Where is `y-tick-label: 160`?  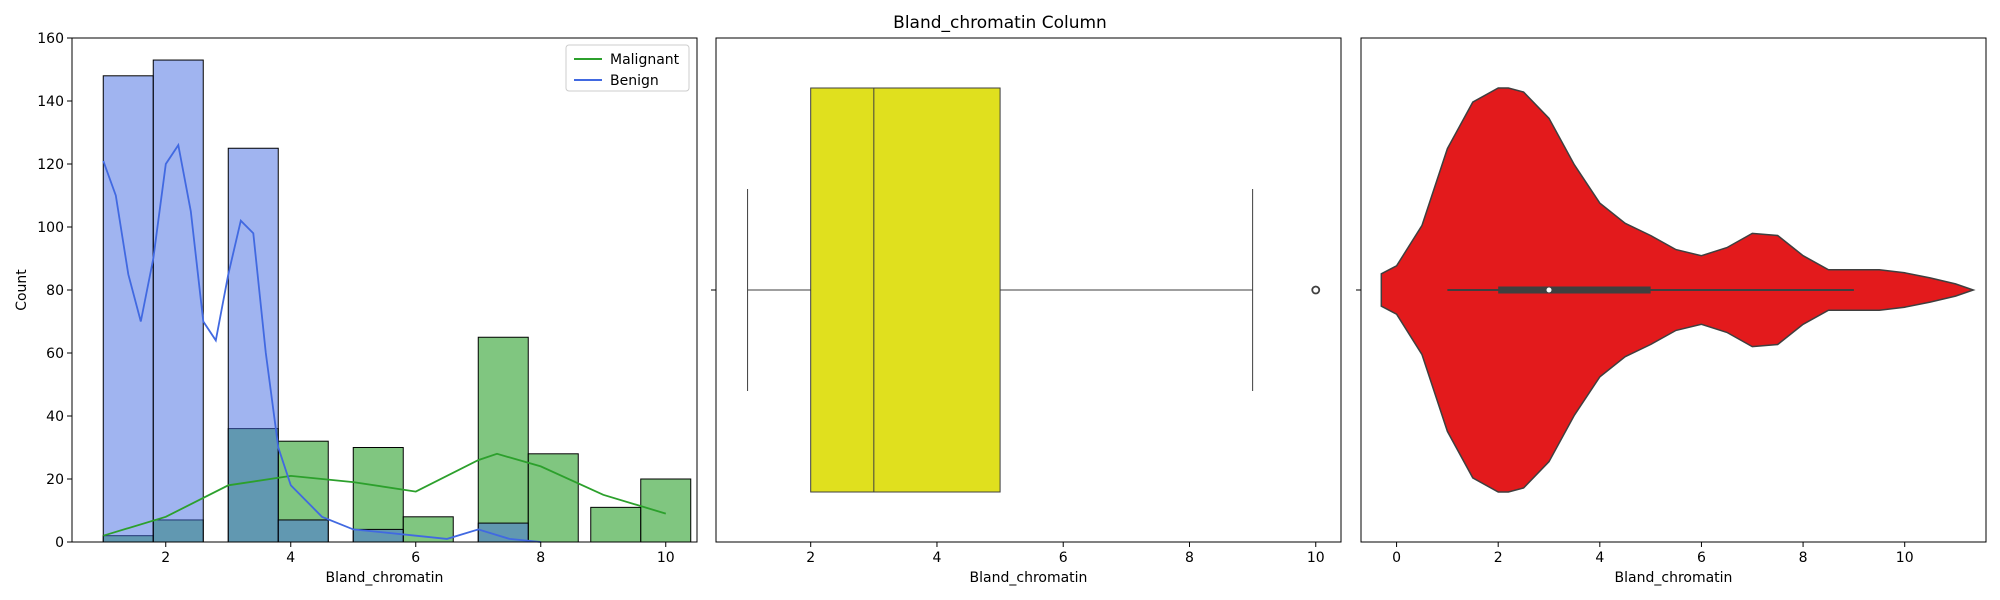 y-tick-label: 160 is located at coordinates (50, 39).